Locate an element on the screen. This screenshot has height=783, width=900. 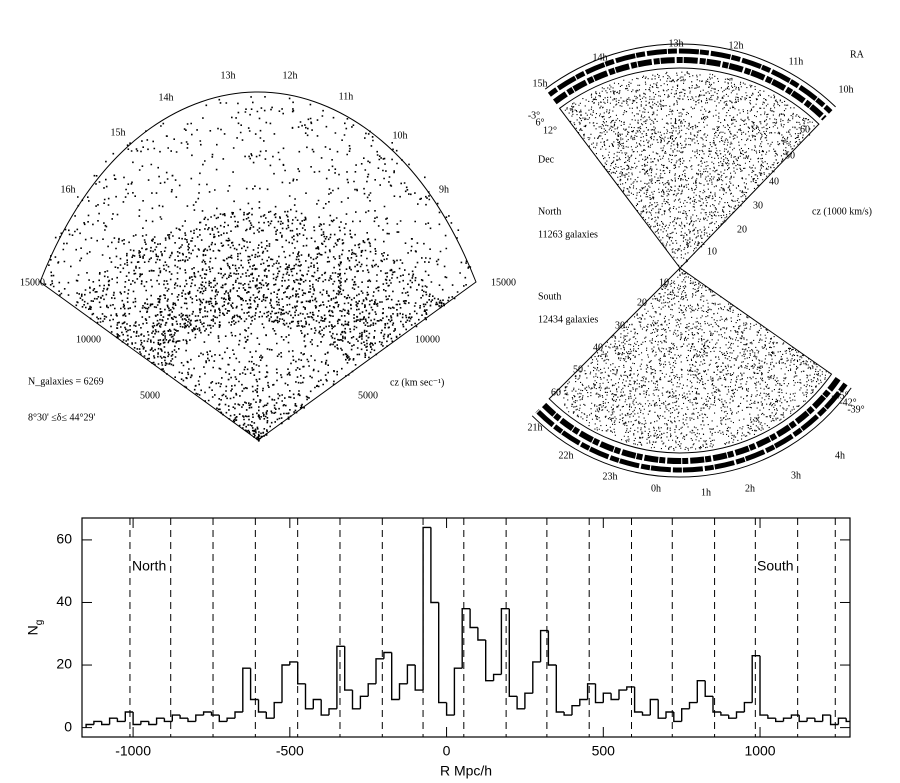
y-tick-label: 20 is located at coordinates (64, 664).